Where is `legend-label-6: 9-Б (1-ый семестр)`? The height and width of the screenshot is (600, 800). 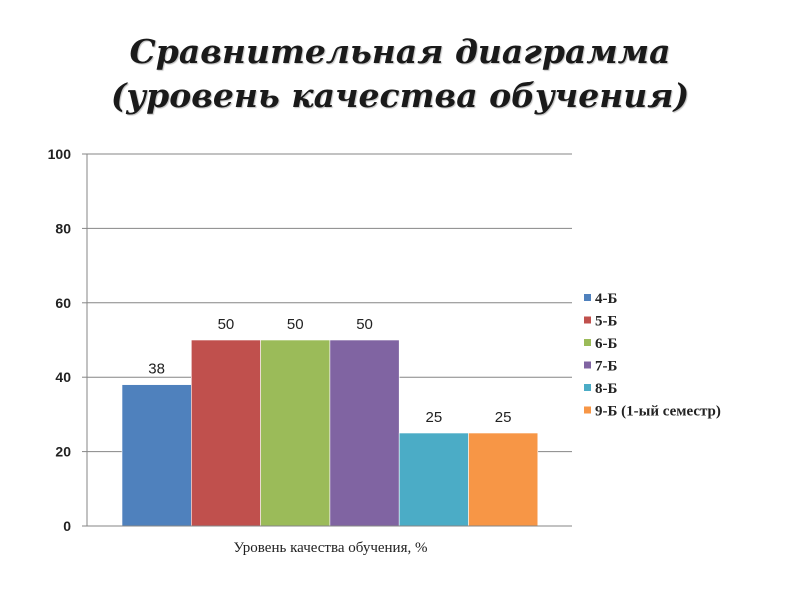
legend-label-6: 9-Б (1-ый семестр) is located at coordinates (658, 412).